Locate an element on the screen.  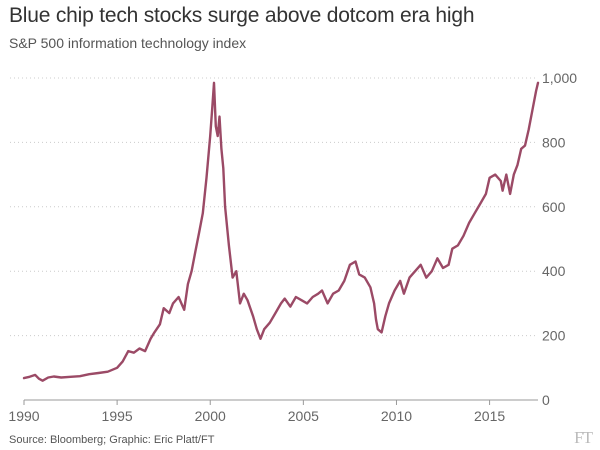
chart-subtitle: S&P 500 information technology index is located at coordinates (128, 43).